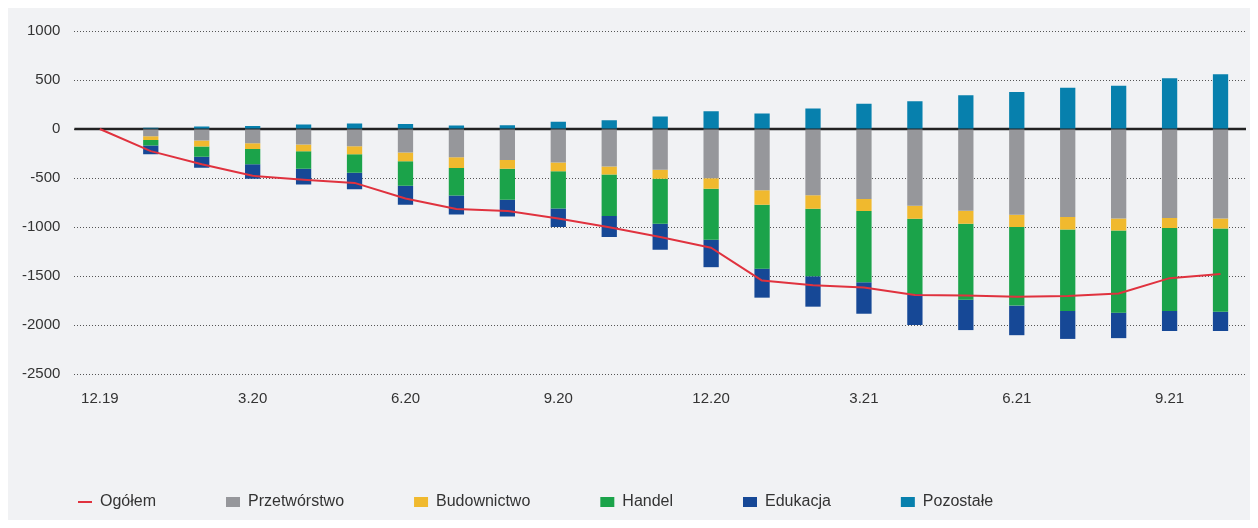 This screenshot has height=528, width=1258. Describe the element at coordinates (711, 398) in the screenshot. I see `x-tick-label: 12.20` at that location.